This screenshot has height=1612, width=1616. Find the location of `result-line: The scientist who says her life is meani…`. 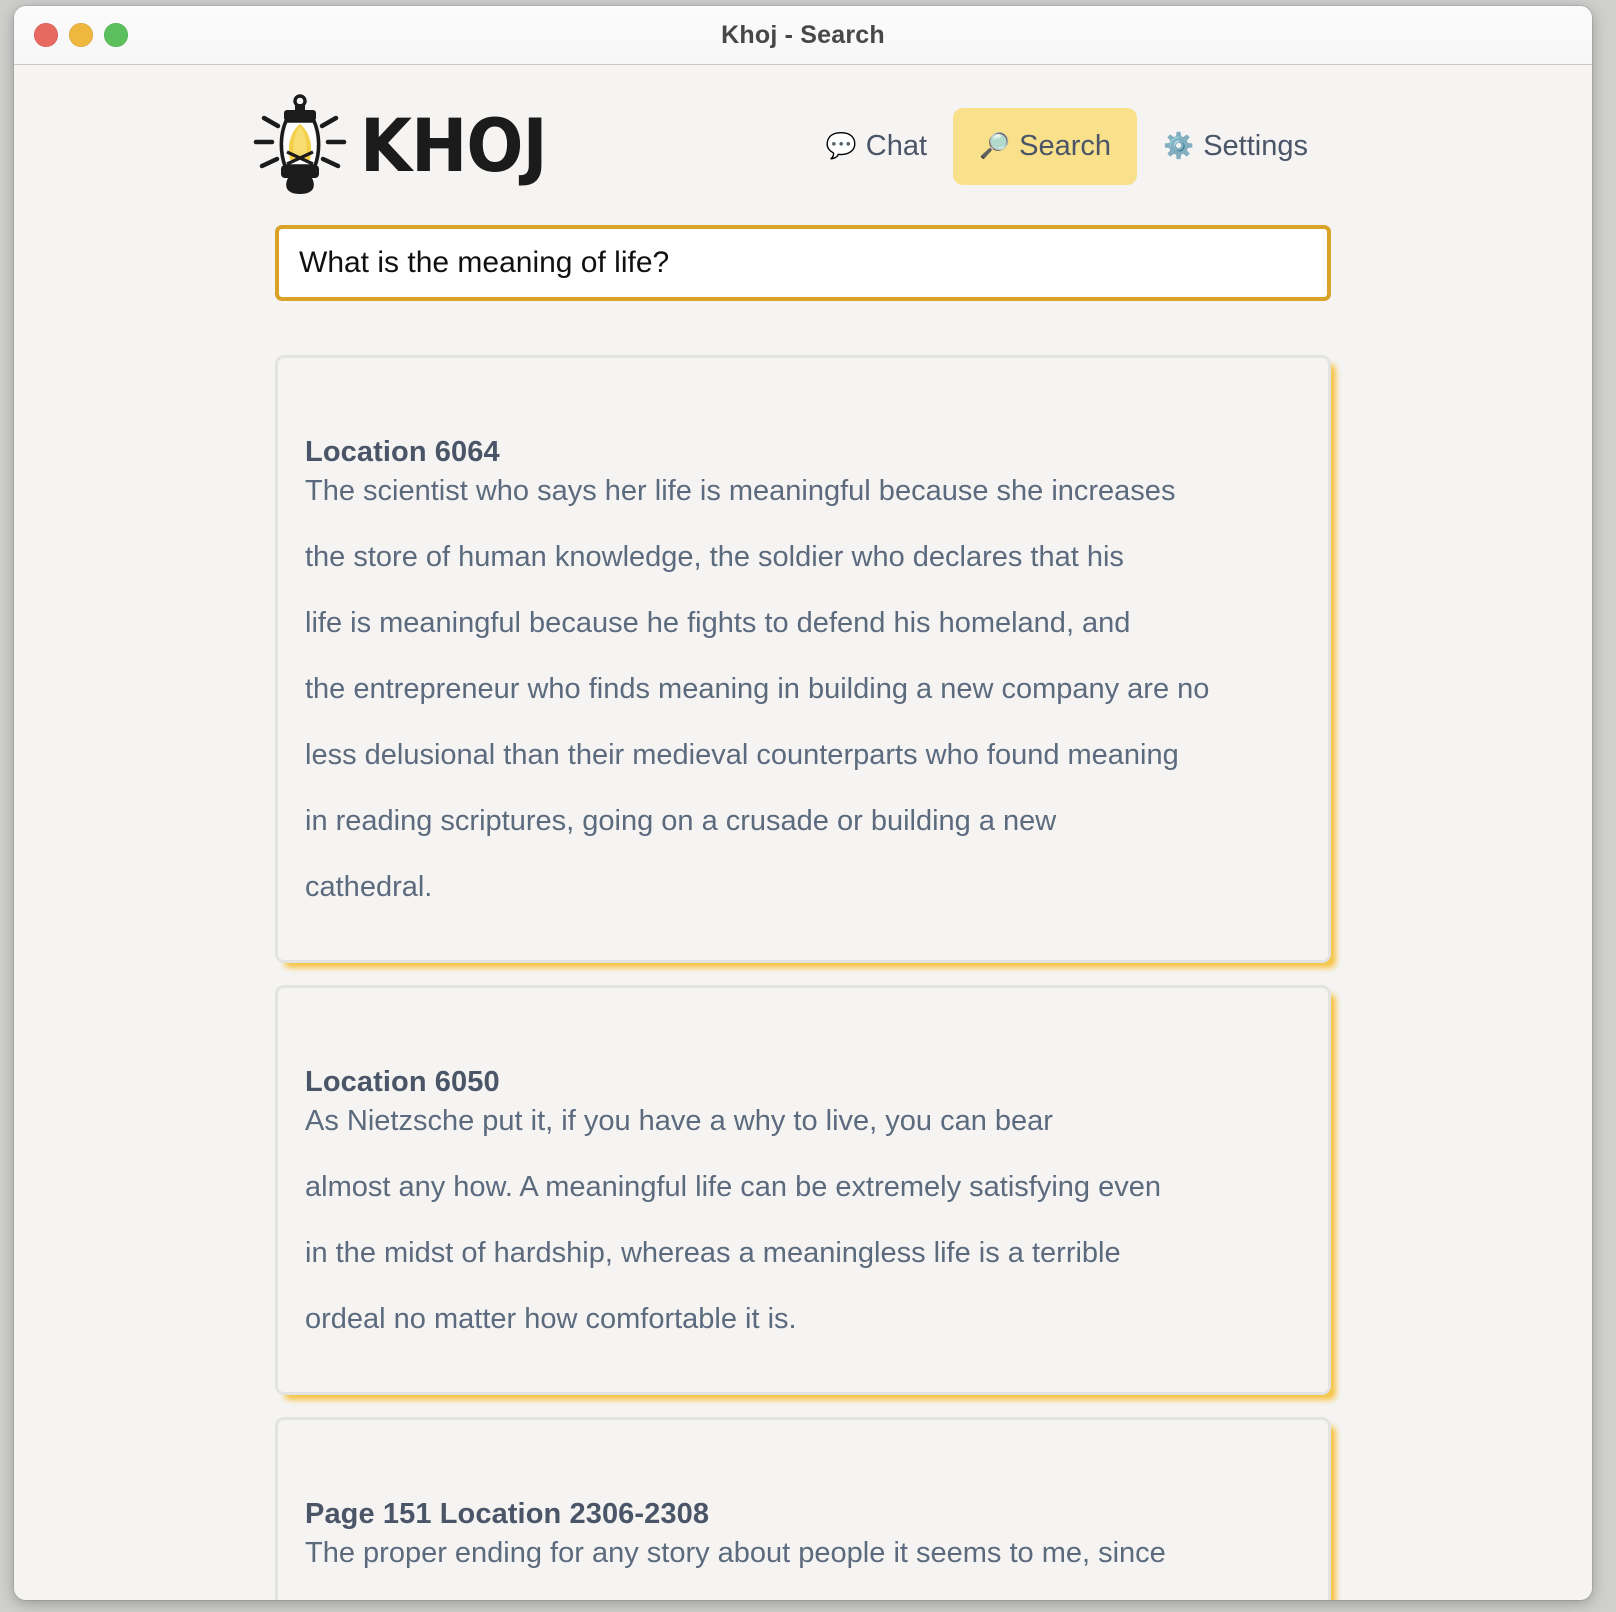

result-line: The scientist who says her life is meani… is located at coordinates (740, 491).